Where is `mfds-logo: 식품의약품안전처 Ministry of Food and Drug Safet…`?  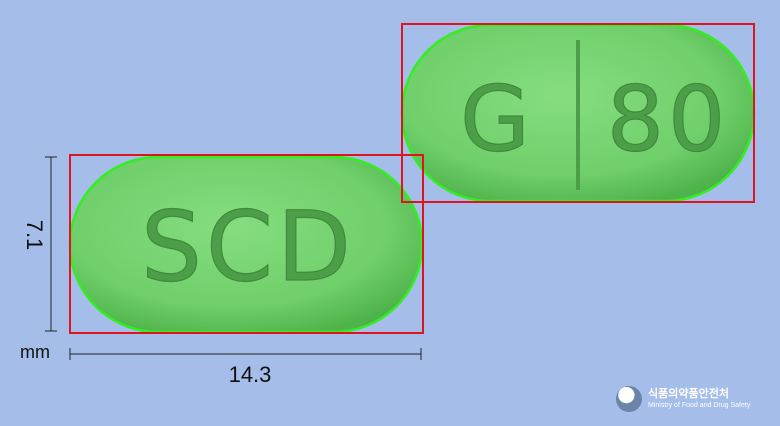
mfds-logo: 식품의약품안전처 Ministry of Food and Drug Safet… is located at coordinates (683, 399).